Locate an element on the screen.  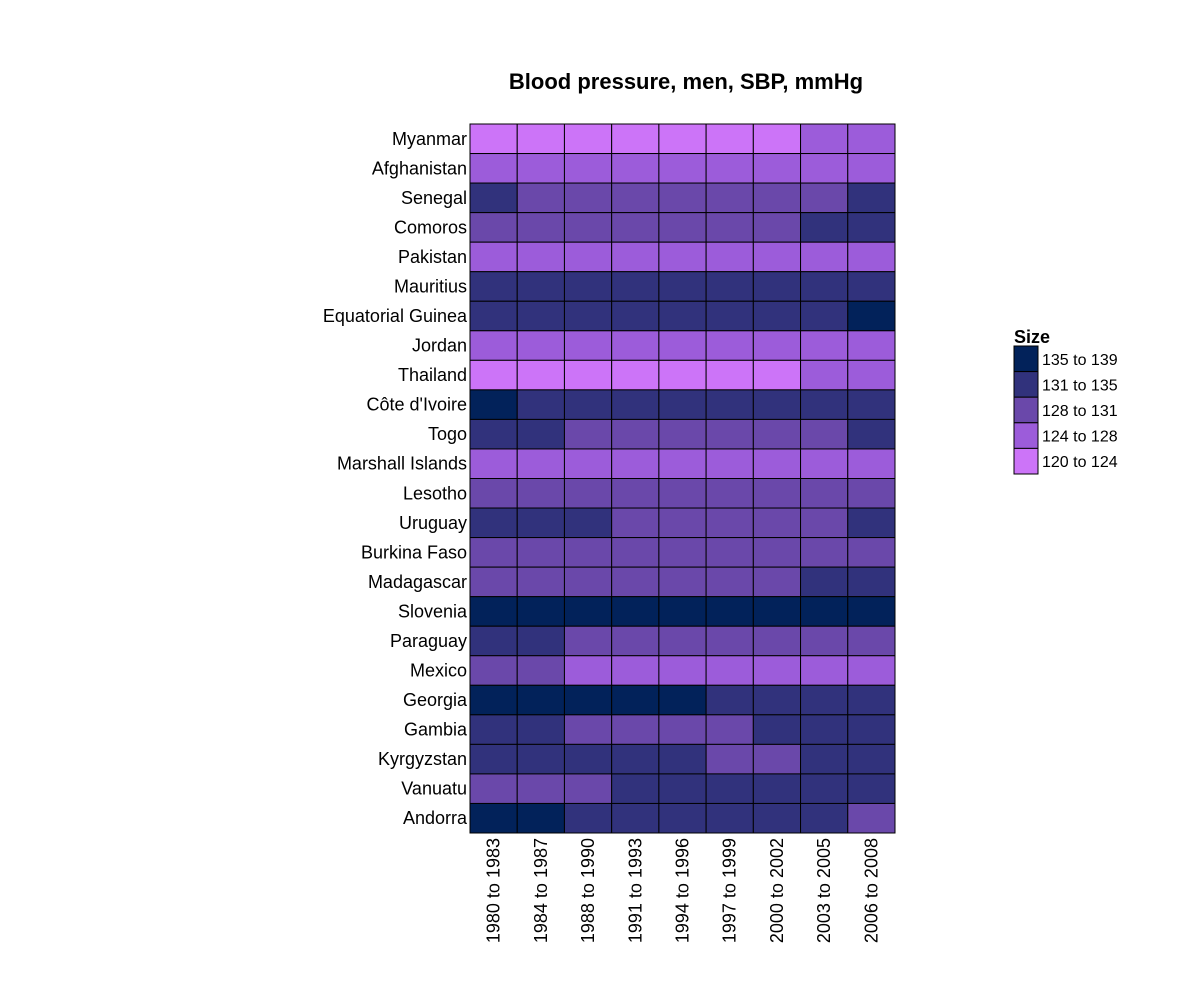
column-label: 1997 to 1999 is located at coordinates (730, 890).